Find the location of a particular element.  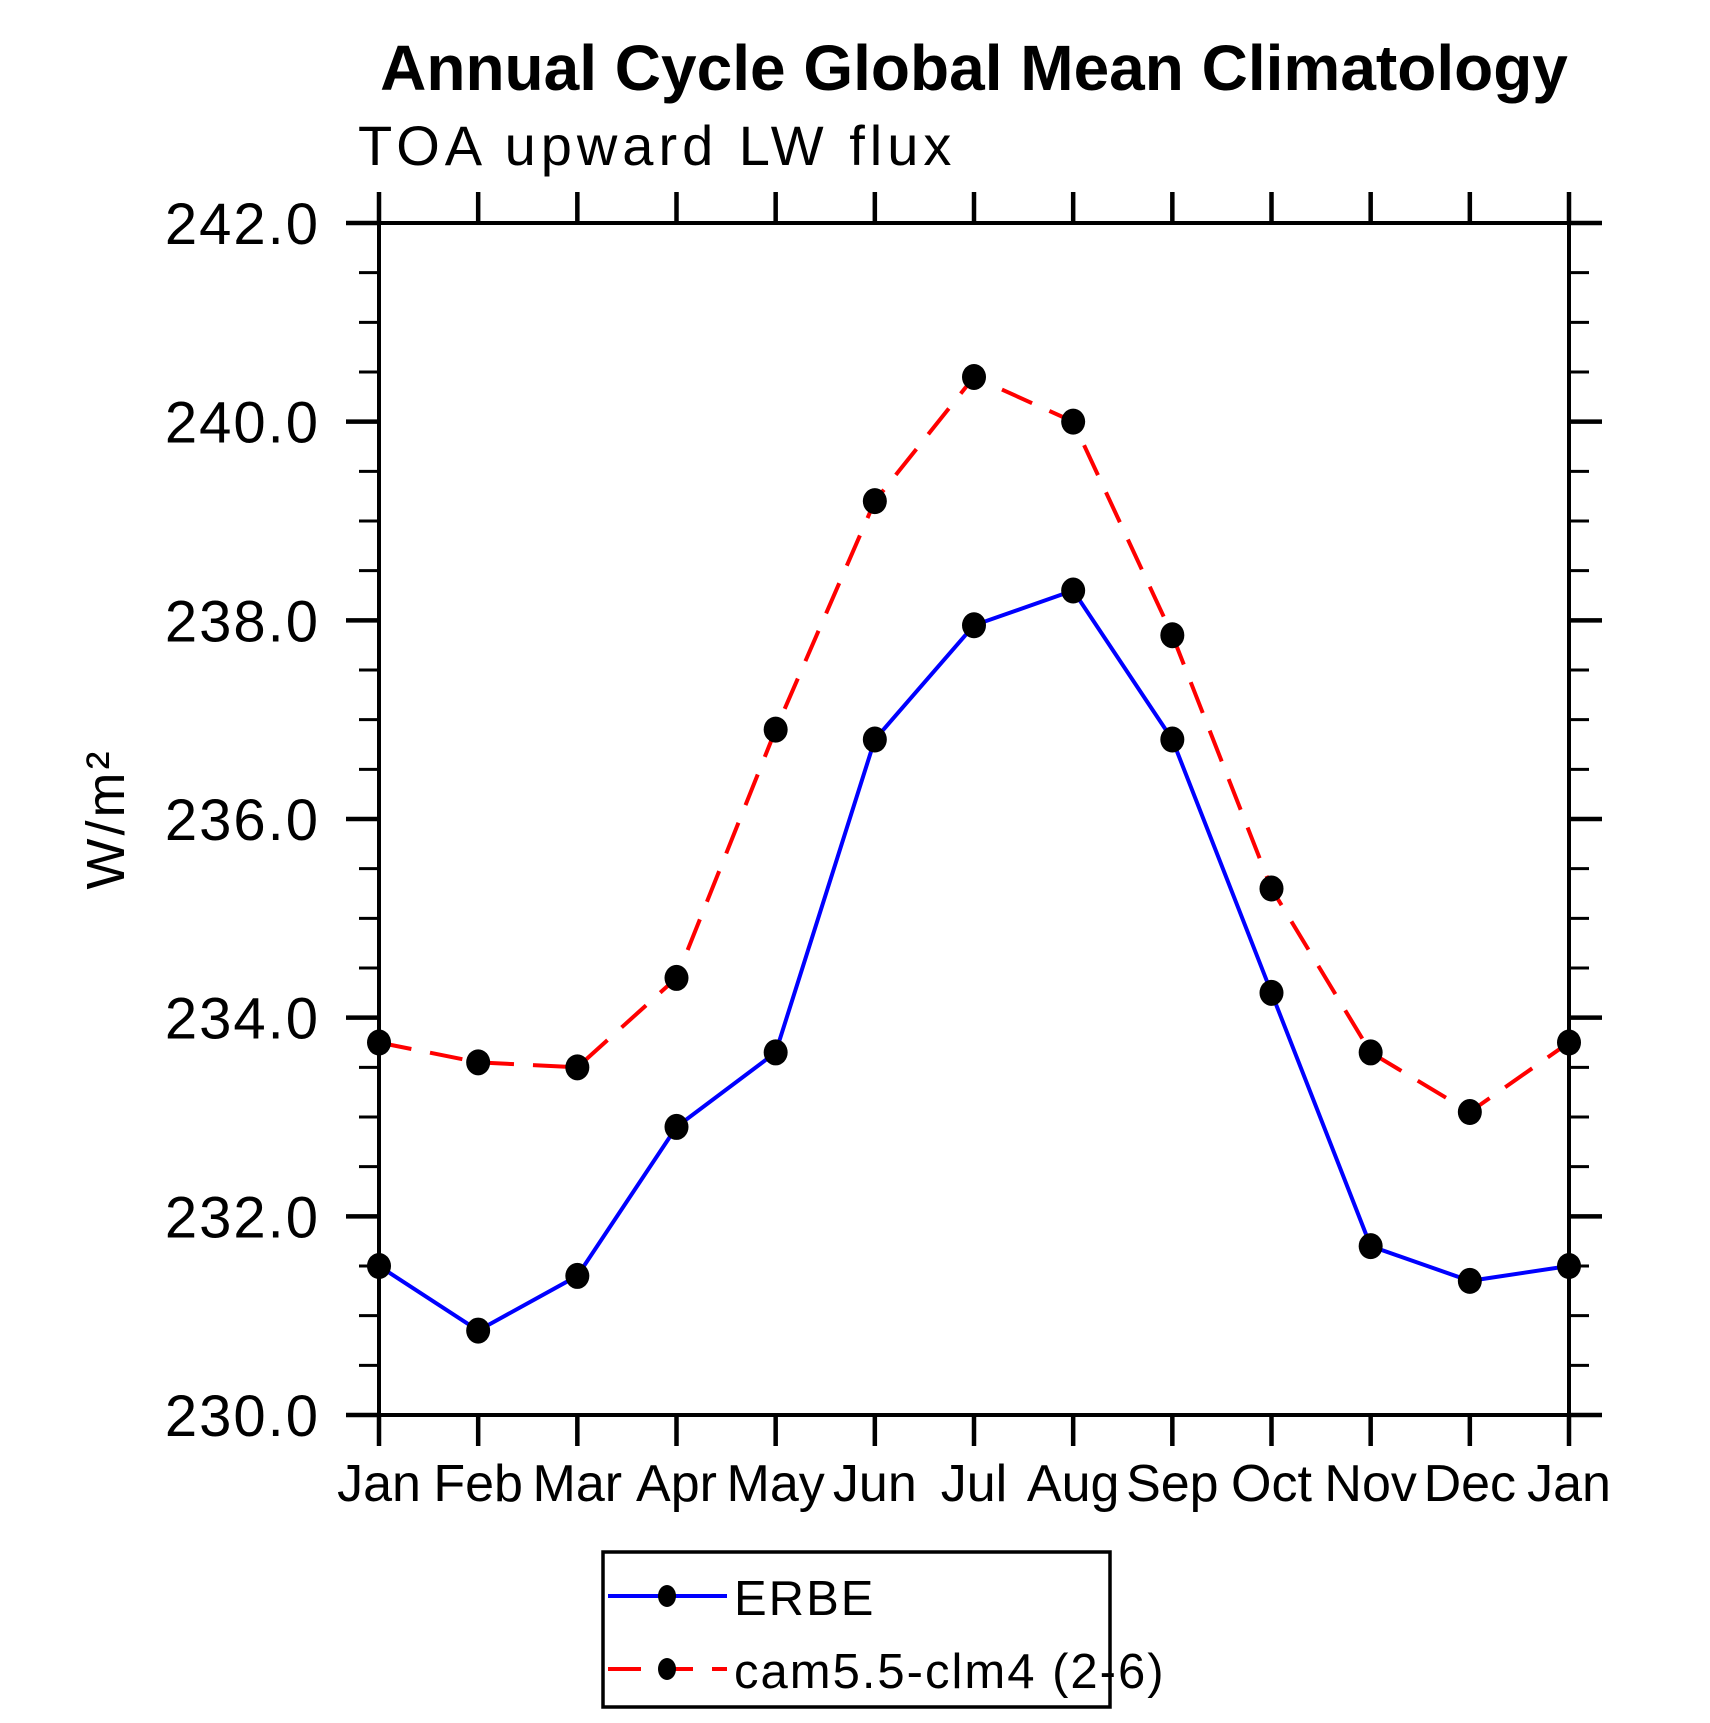

y-tick-label: 236.0 is located at coordinates (242, 820).